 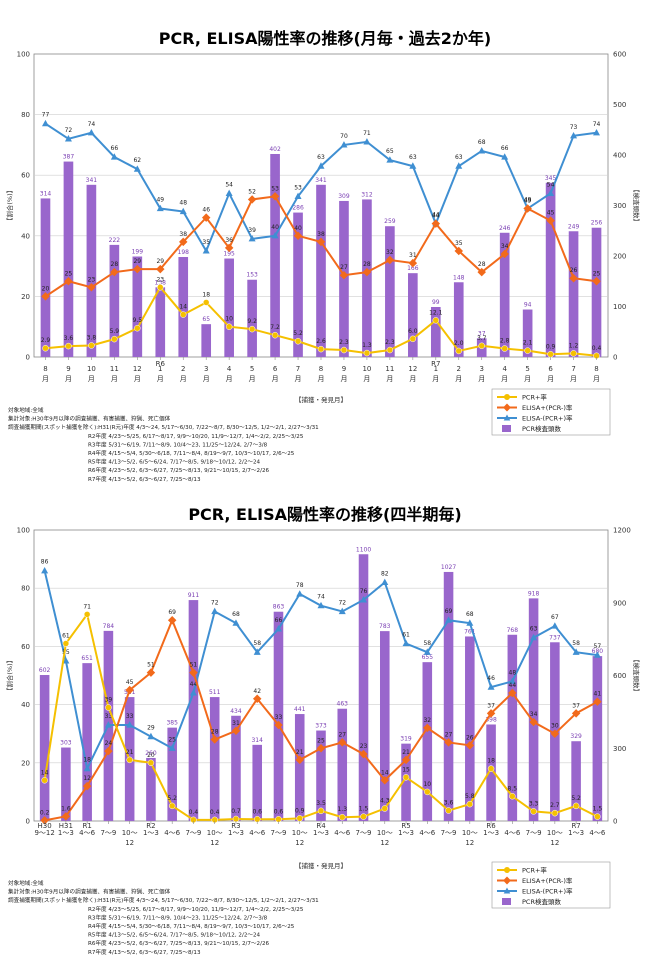 I want to click on x-axis-label: 【捕獲・発見月】, so click(x=321, y=865).